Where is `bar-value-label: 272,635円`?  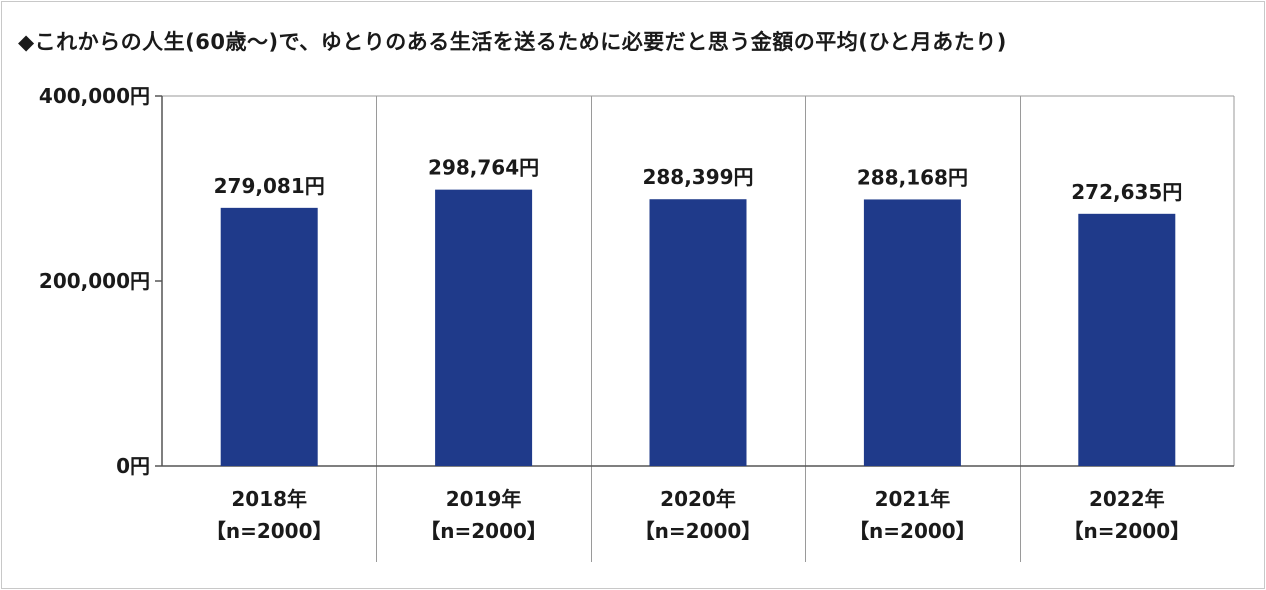 bar-value-label: 272,635円 is located at coordinates (1126, 192).